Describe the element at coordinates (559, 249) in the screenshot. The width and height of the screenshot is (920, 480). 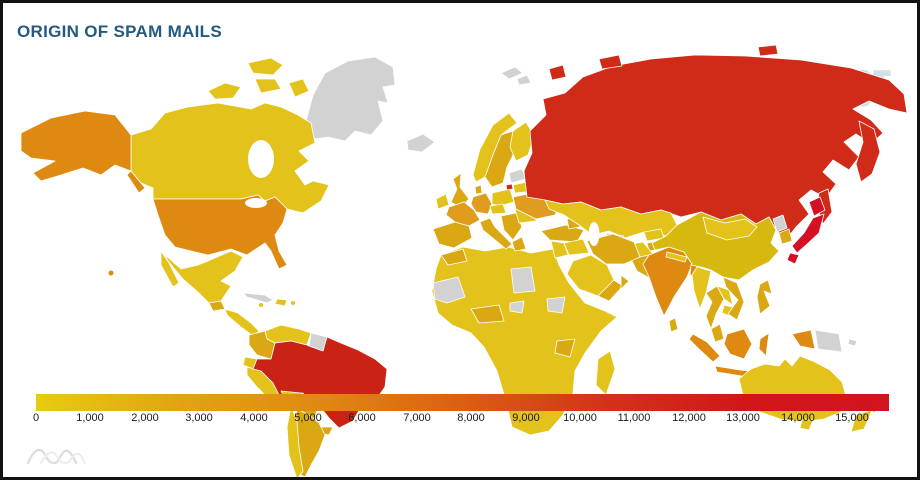
I see `region-levant` at that location.